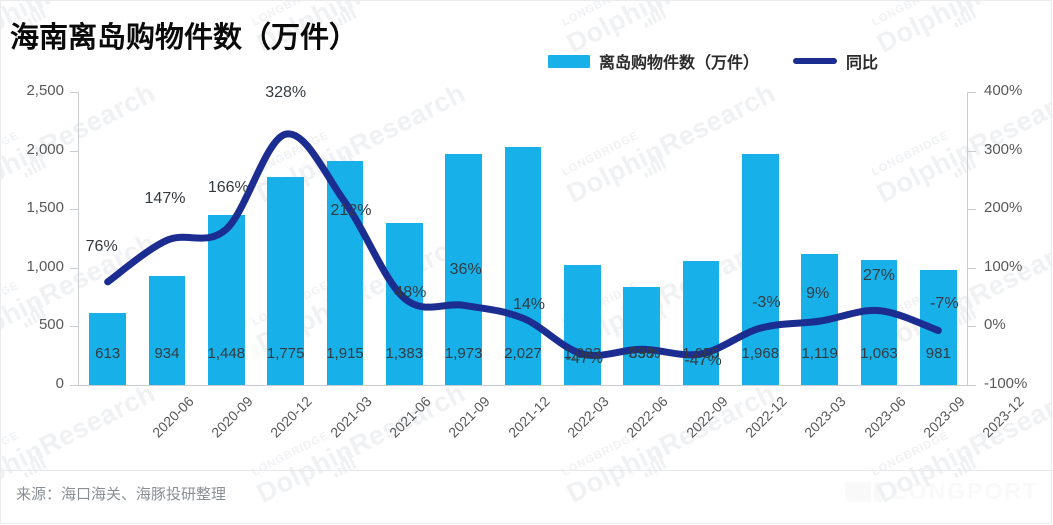 This screenshot has height=525, width=1053. I want to click on x-axis-label: 2022-06, so click(647, 417).